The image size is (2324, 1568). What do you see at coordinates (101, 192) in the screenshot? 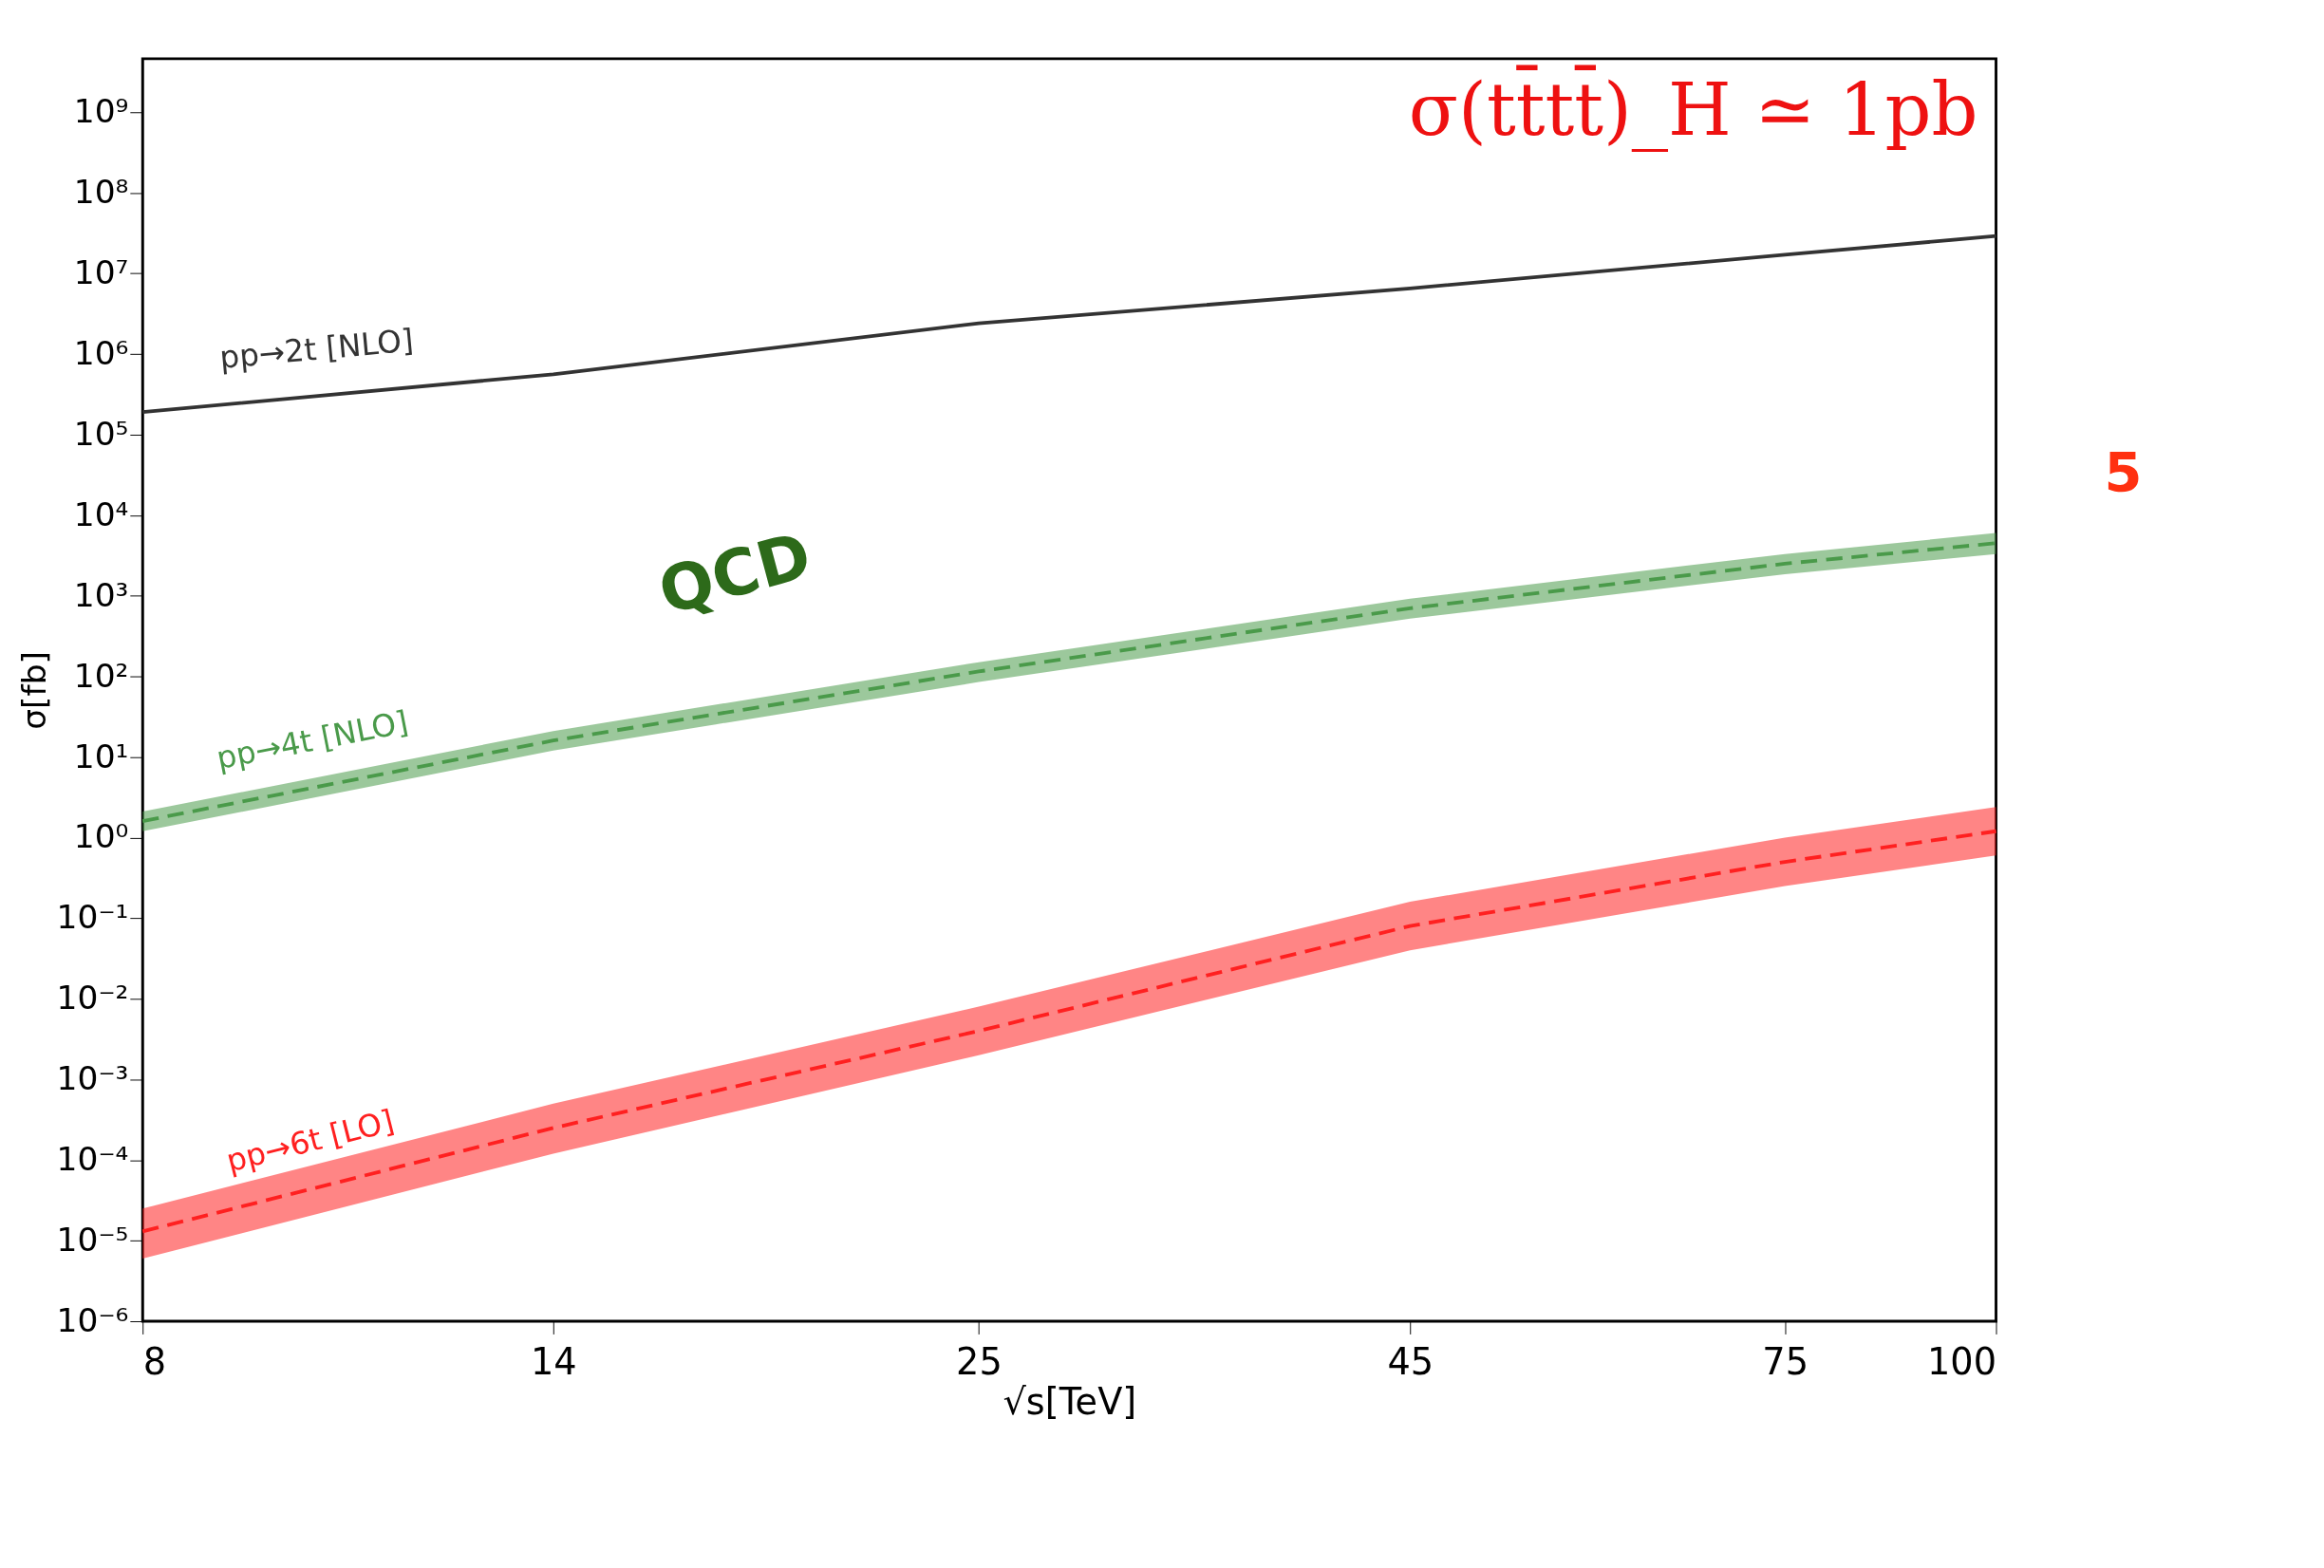
I see `y-tick-label: 10⁸` at bounding box center [101, 192].